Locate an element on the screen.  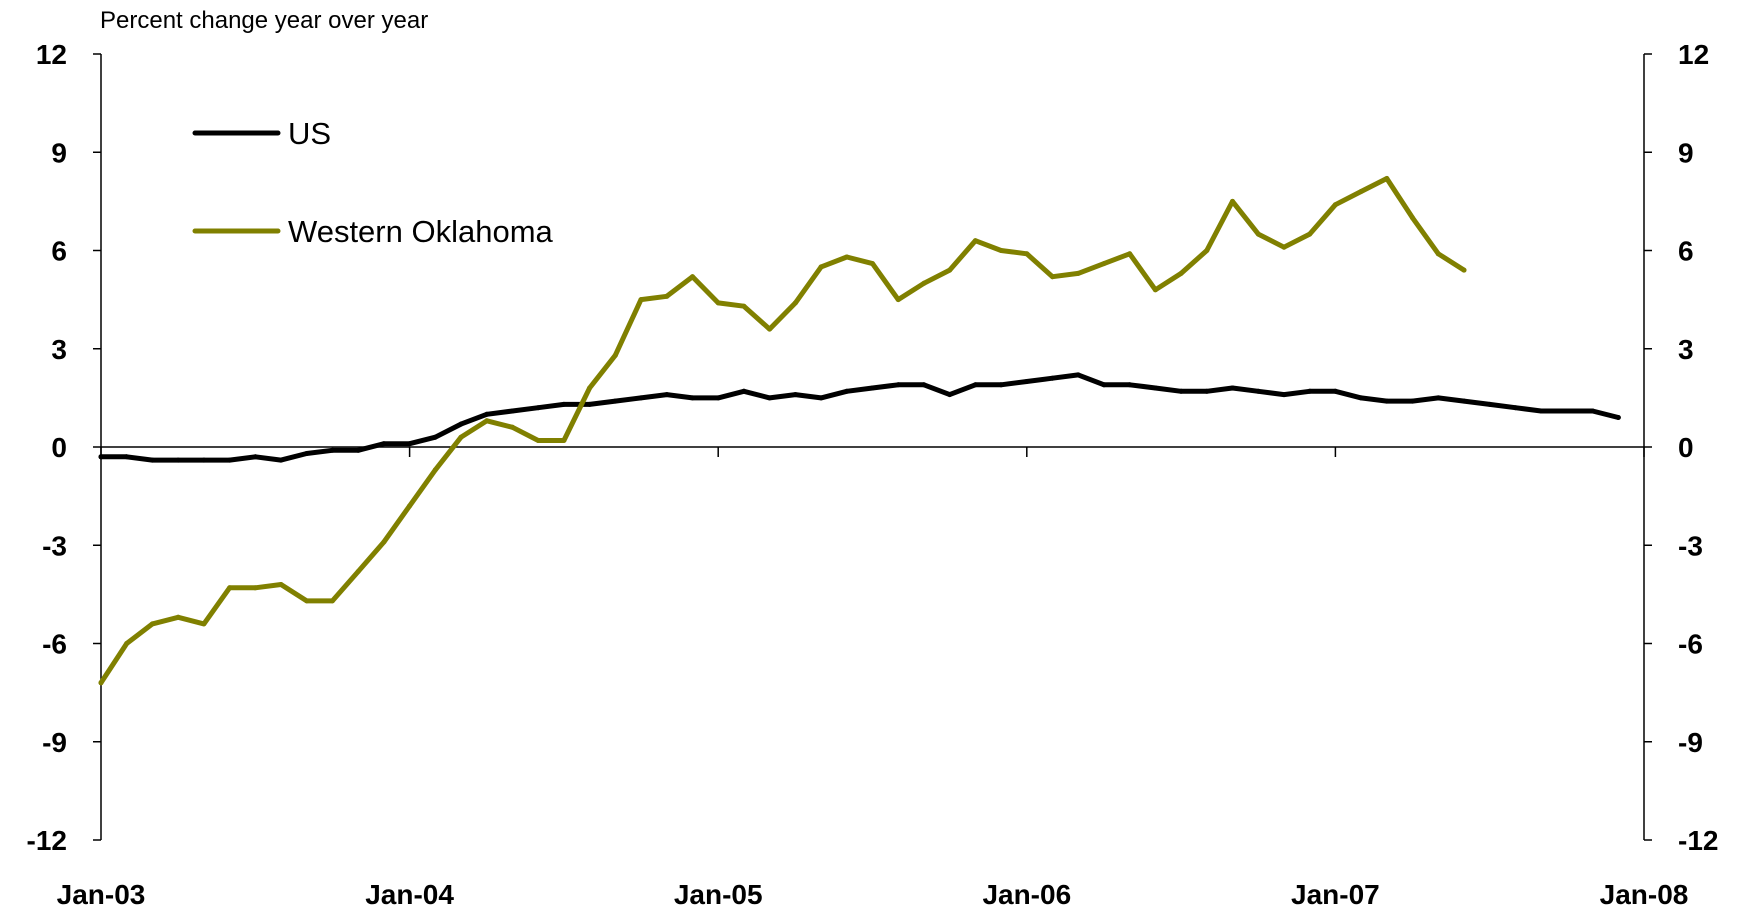
right-y-tick-label: -12 is located at coordinates (1698, 840).